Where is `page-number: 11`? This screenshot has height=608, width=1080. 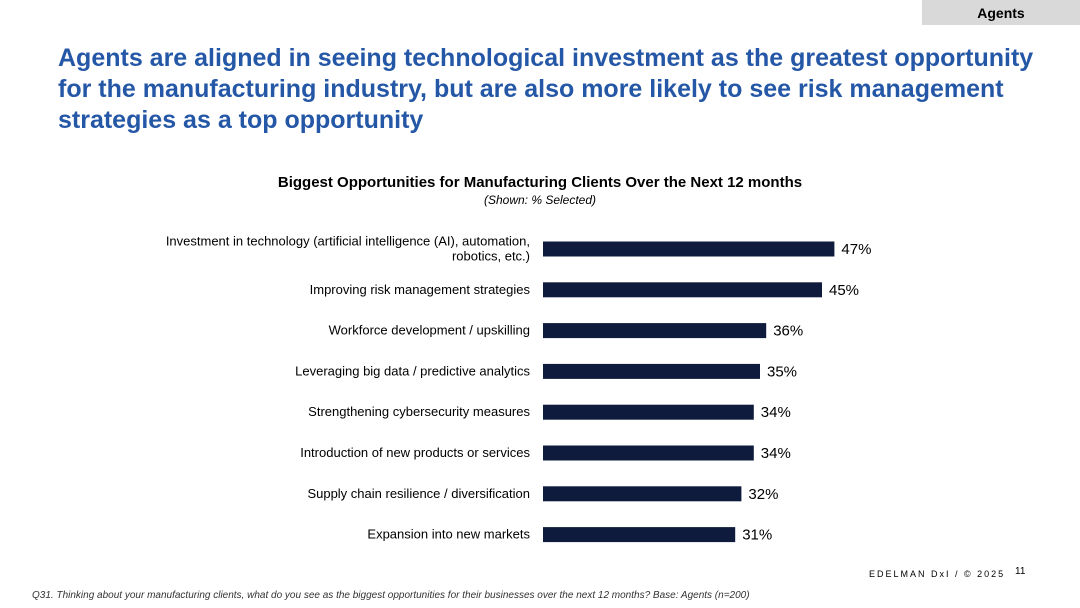 page-number: 11 is located at coordinates (1020, 571).